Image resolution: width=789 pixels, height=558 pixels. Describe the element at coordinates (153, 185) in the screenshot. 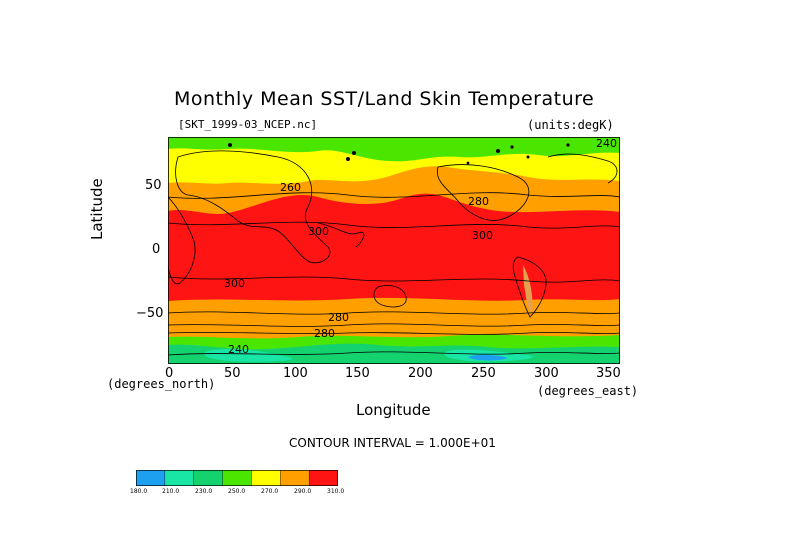

I see `y-tick-50: 50` at that location.